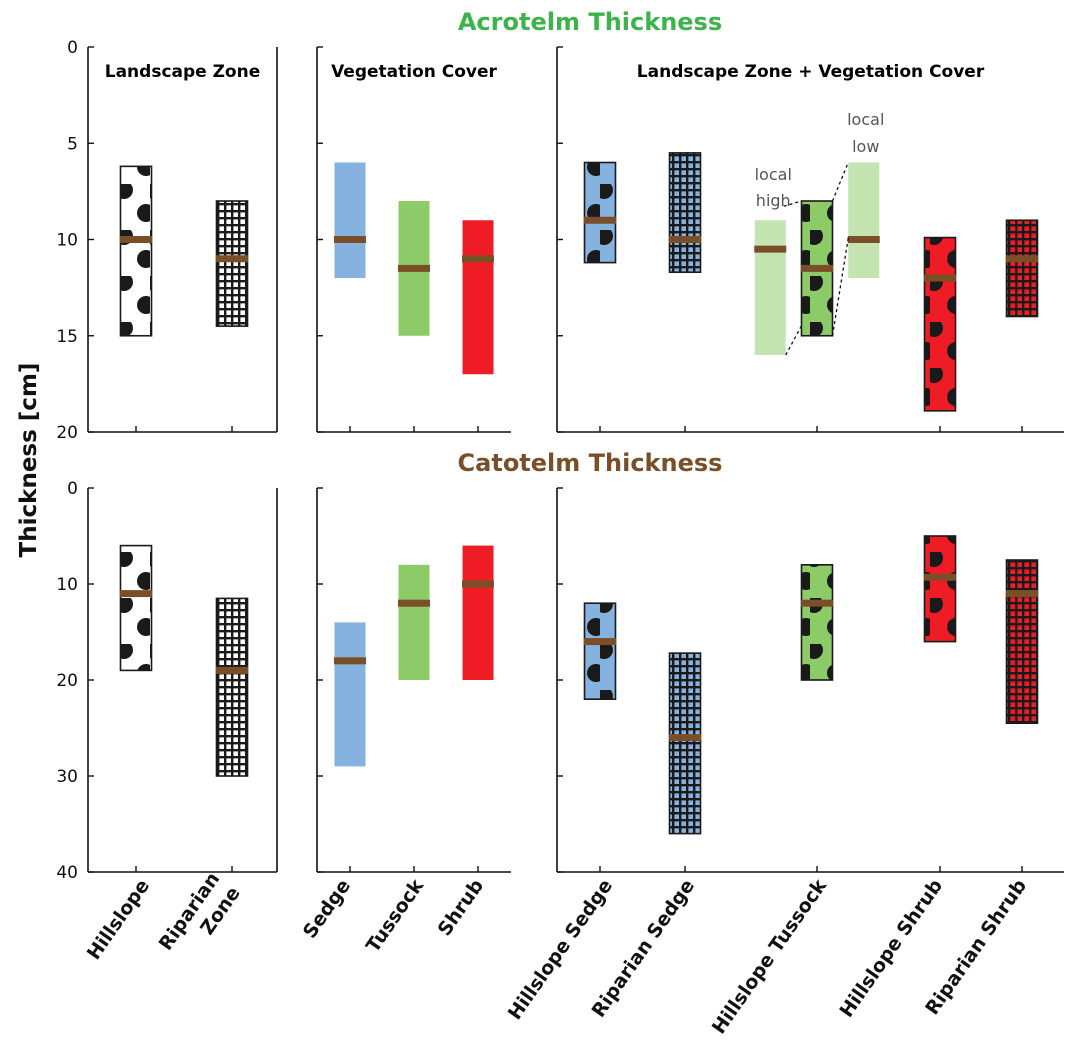 Image resolution: width=1071 pixels, height=1058 pixels. What do you see at coordinates (414, 622) in the screenshot?
I see `bar-tussock` at bounding box center [414, 622].